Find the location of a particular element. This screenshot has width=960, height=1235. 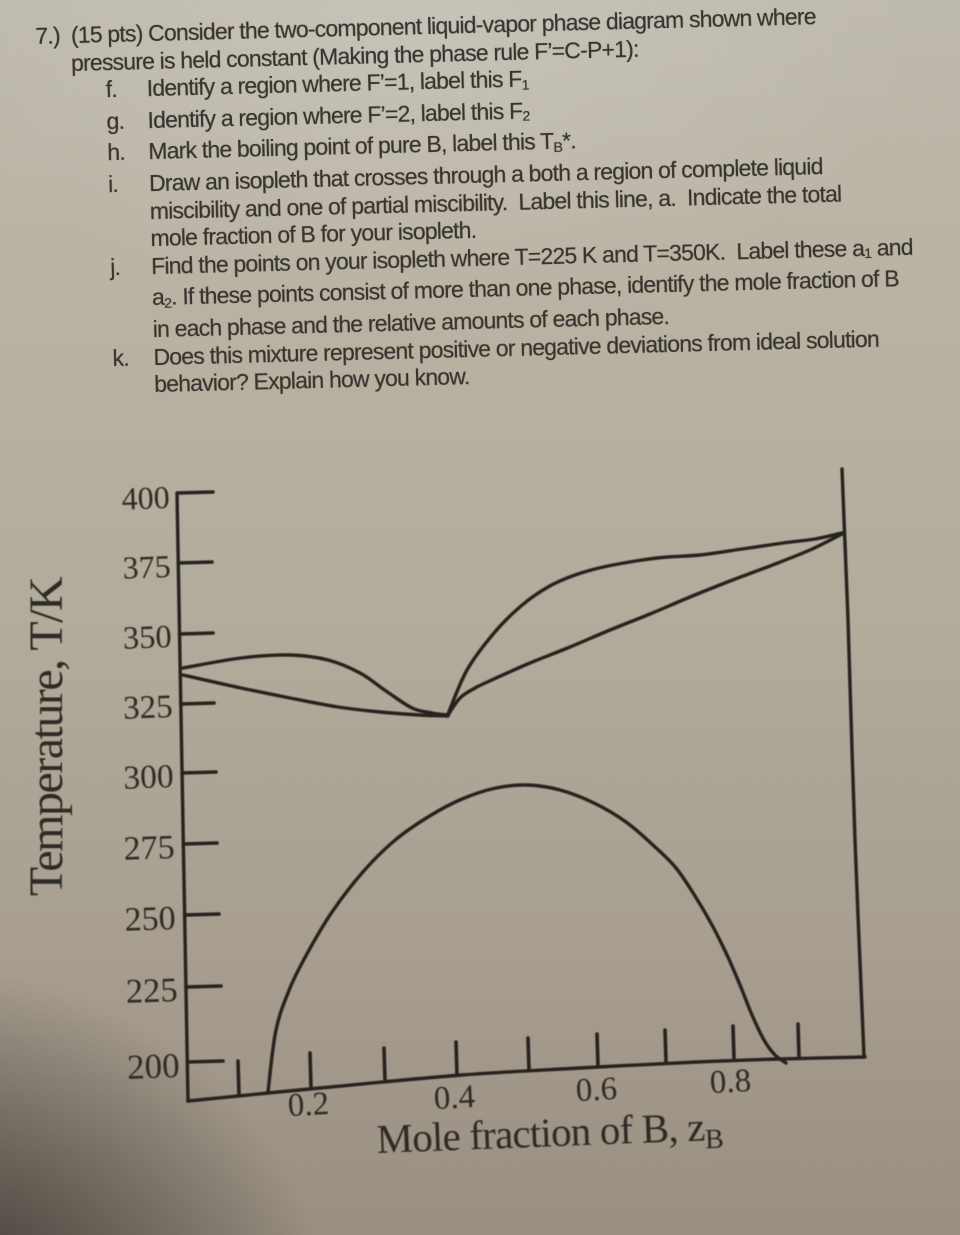

svg-text: 0.6 is located at coordinates (596, 1090).